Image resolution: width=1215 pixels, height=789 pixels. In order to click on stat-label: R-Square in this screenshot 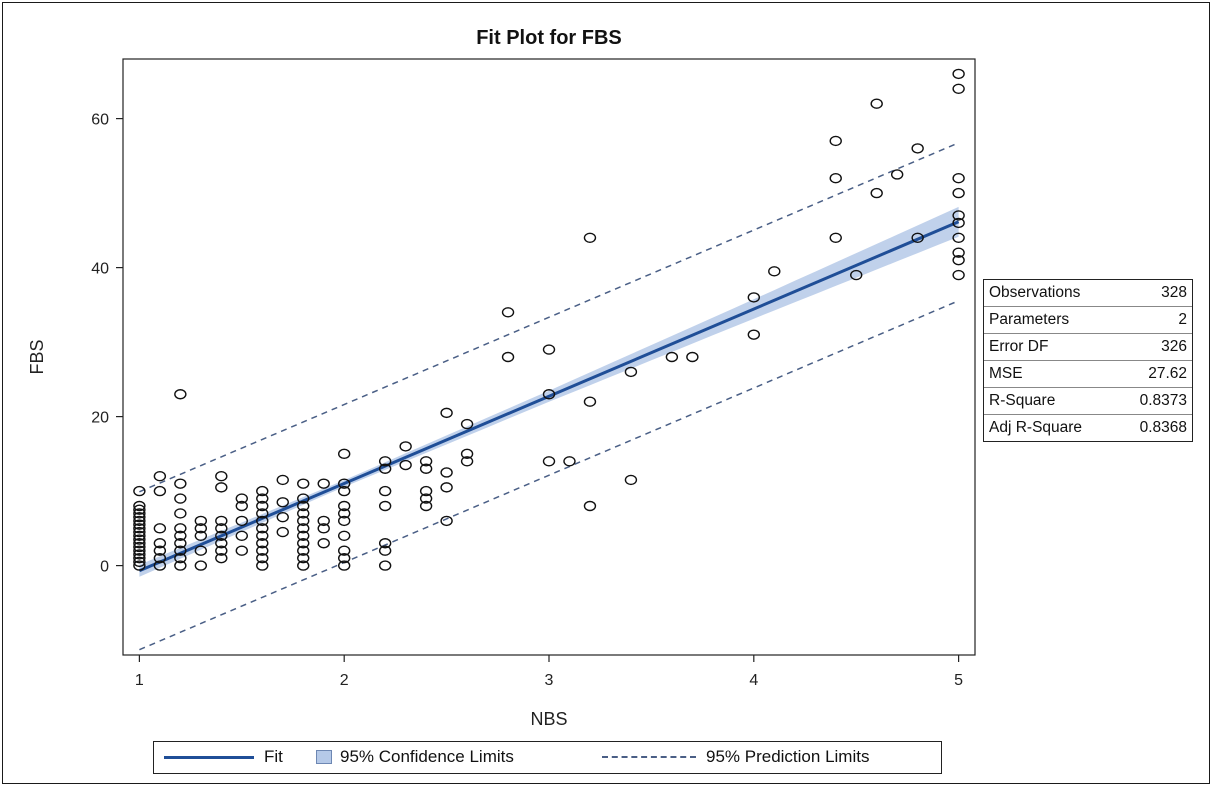, I will do `click(1051, 401)`.